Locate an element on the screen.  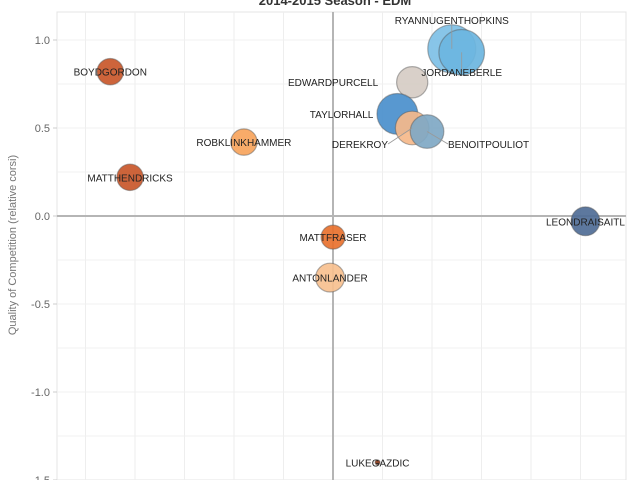
y-tick-label: 0.5 is located at coordinates (42, 129).